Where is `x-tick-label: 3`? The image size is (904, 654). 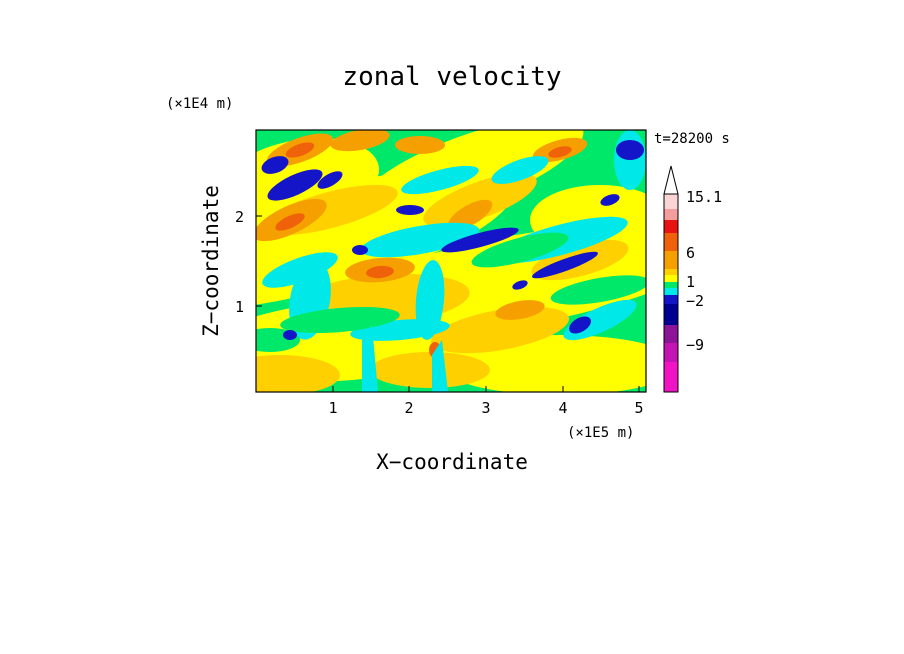 x-tick-label: 3 is located at coordinates (485, 408).